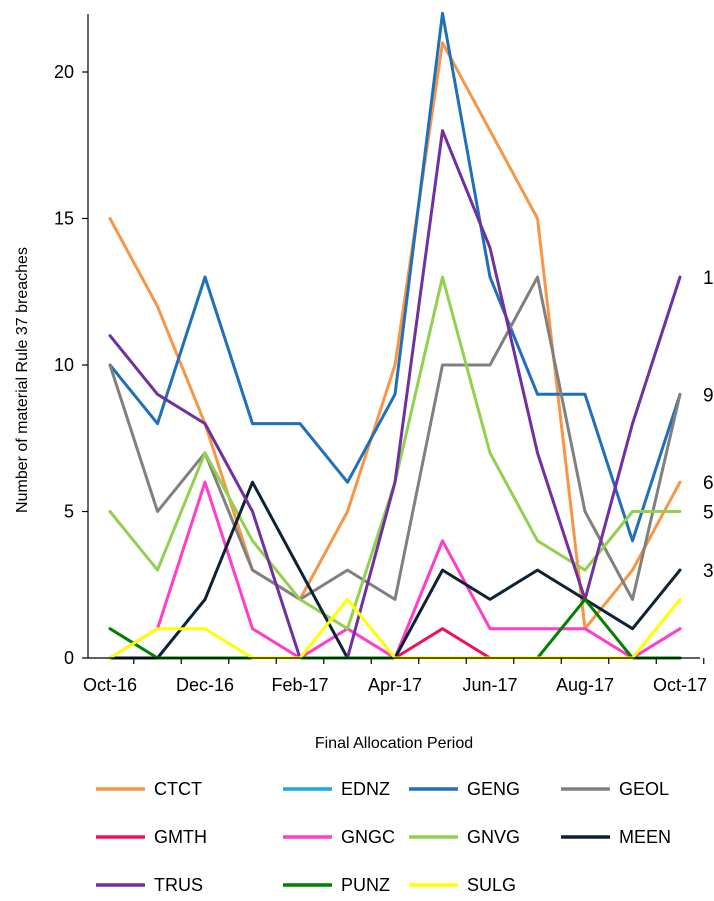 The image size is (714, 901). I want to click on x-tick-label: Apr-17, so click(395, 685).